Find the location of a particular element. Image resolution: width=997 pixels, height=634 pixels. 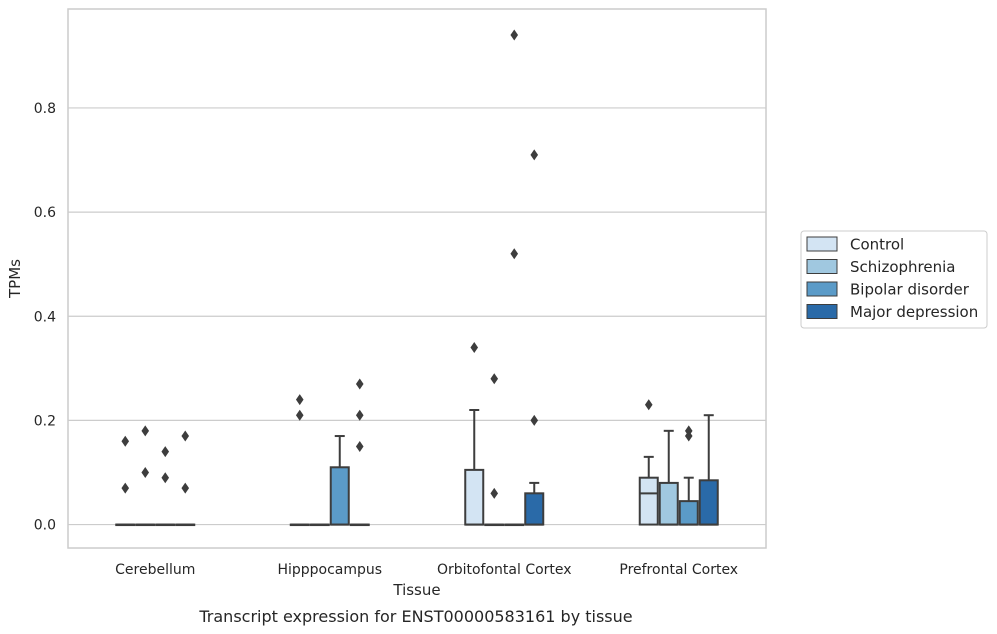

legend-swatch-schizophrenia is located at coordinates (822, 266).